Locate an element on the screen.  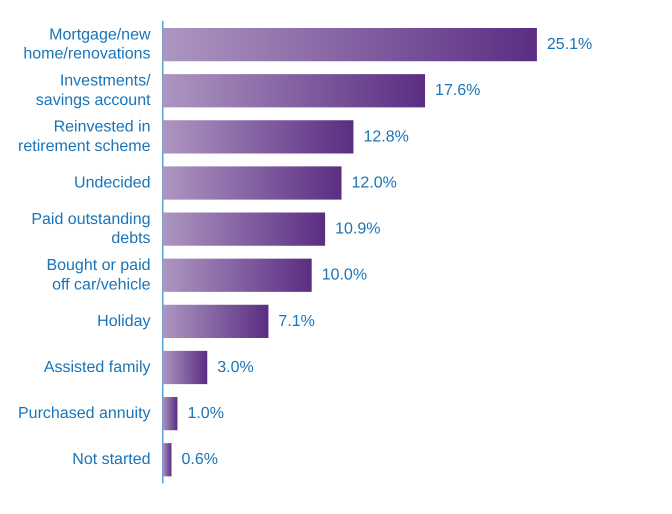
y-tick-label: Assisted family is located at coordinates (97, 367).